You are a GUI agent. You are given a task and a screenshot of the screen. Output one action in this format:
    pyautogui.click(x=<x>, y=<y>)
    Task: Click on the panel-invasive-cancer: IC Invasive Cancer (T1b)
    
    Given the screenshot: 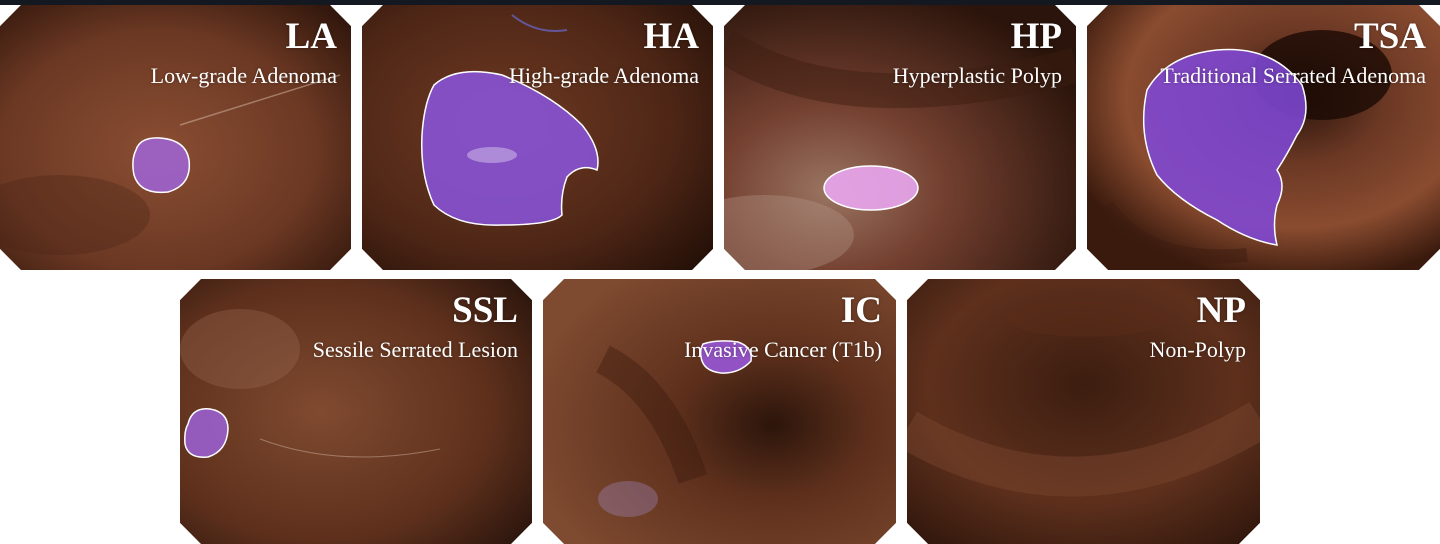 What is the action you would take?
    pyautogui.click(x=719, y=411)
    